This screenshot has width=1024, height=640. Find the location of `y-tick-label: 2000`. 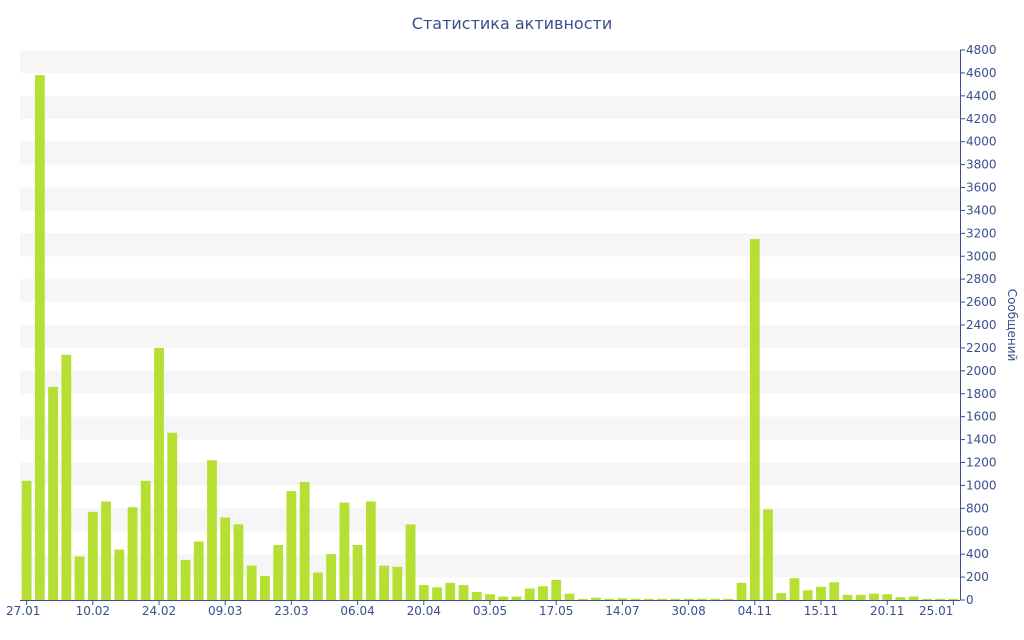

y-tick-label: 2000 is located at coordinates (981, 371).